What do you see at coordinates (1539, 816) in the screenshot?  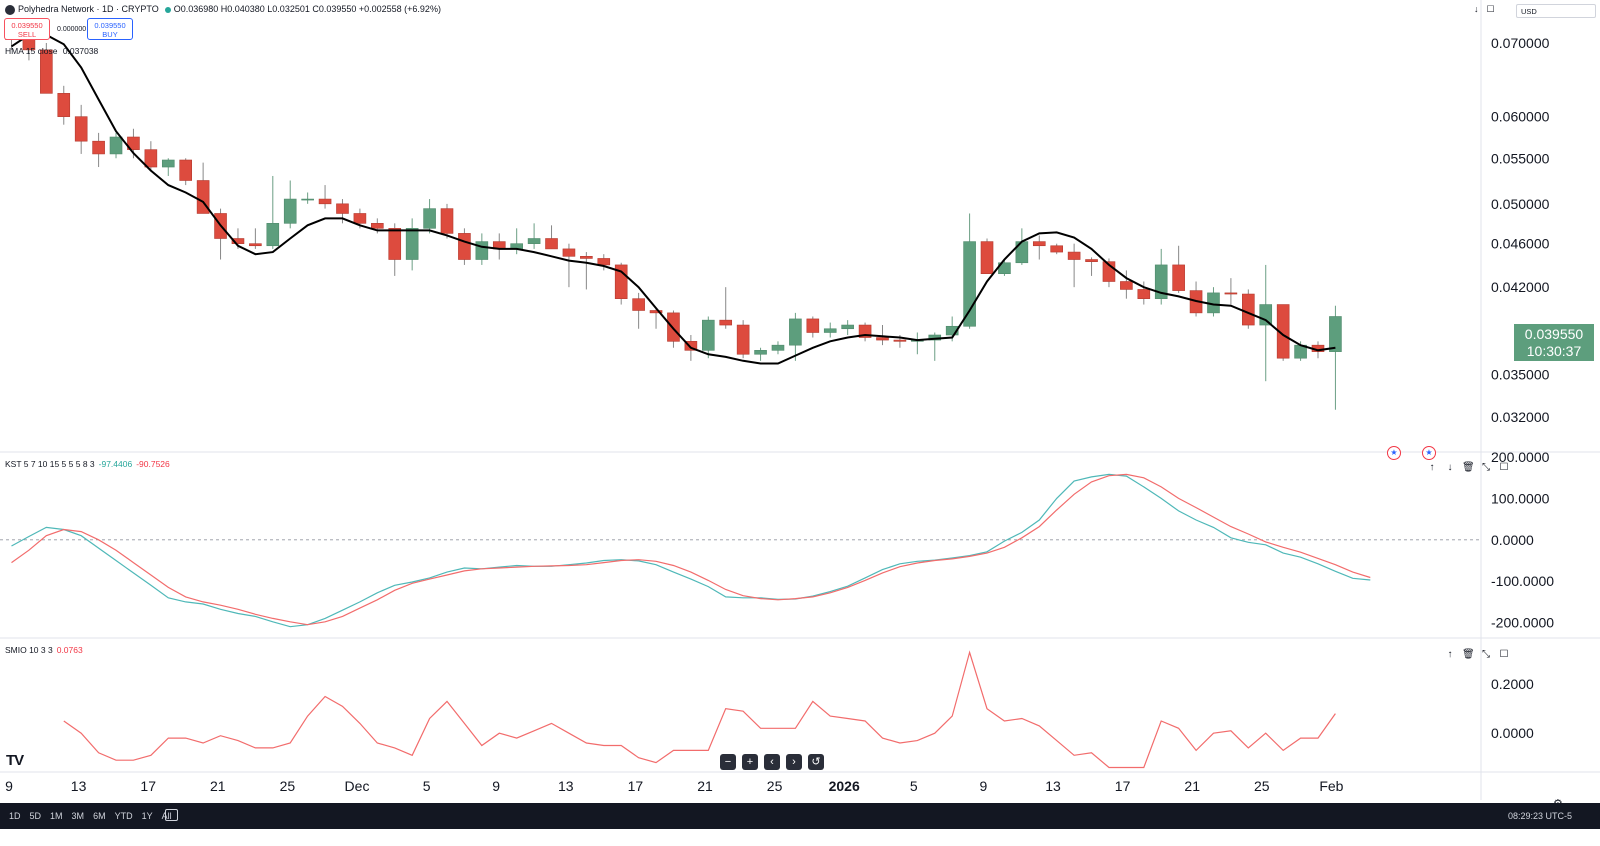 I see `clock: 08:29:23 UTC-5` at bounding box center [1539, 816].